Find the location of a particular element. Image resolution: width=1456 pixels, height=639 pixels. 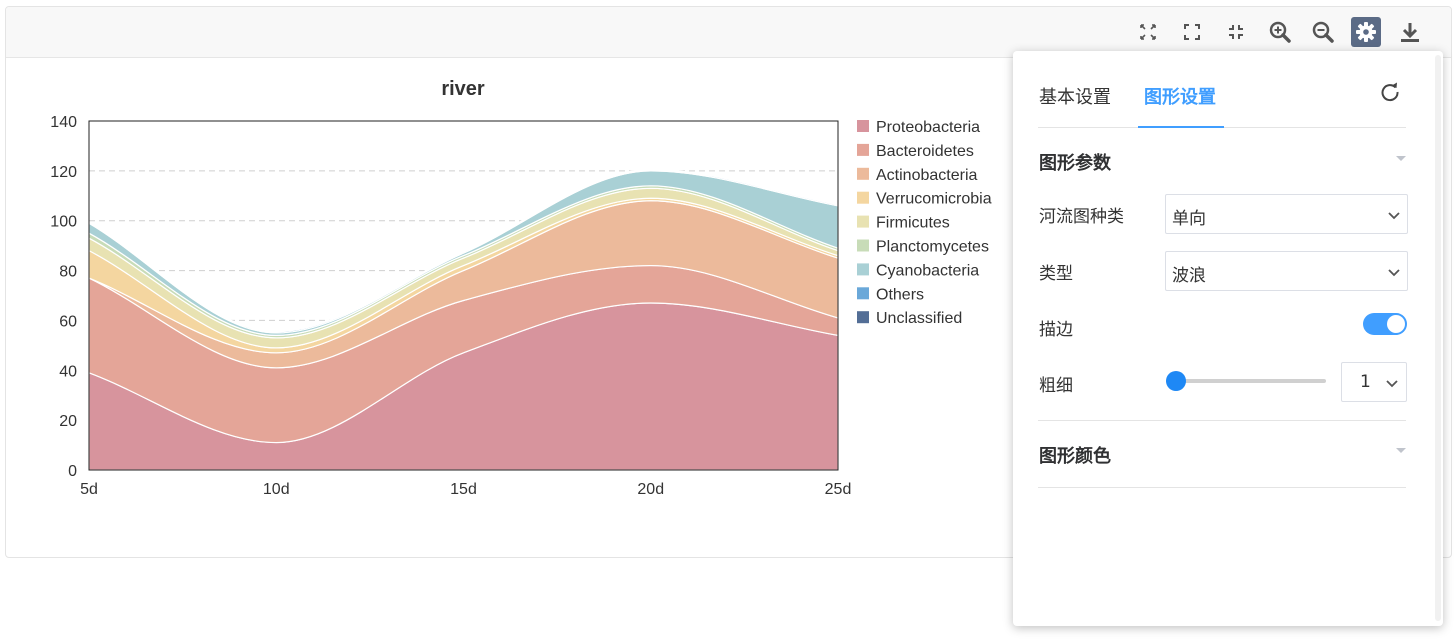

scrollbar is located at coordinates (1438, 338).